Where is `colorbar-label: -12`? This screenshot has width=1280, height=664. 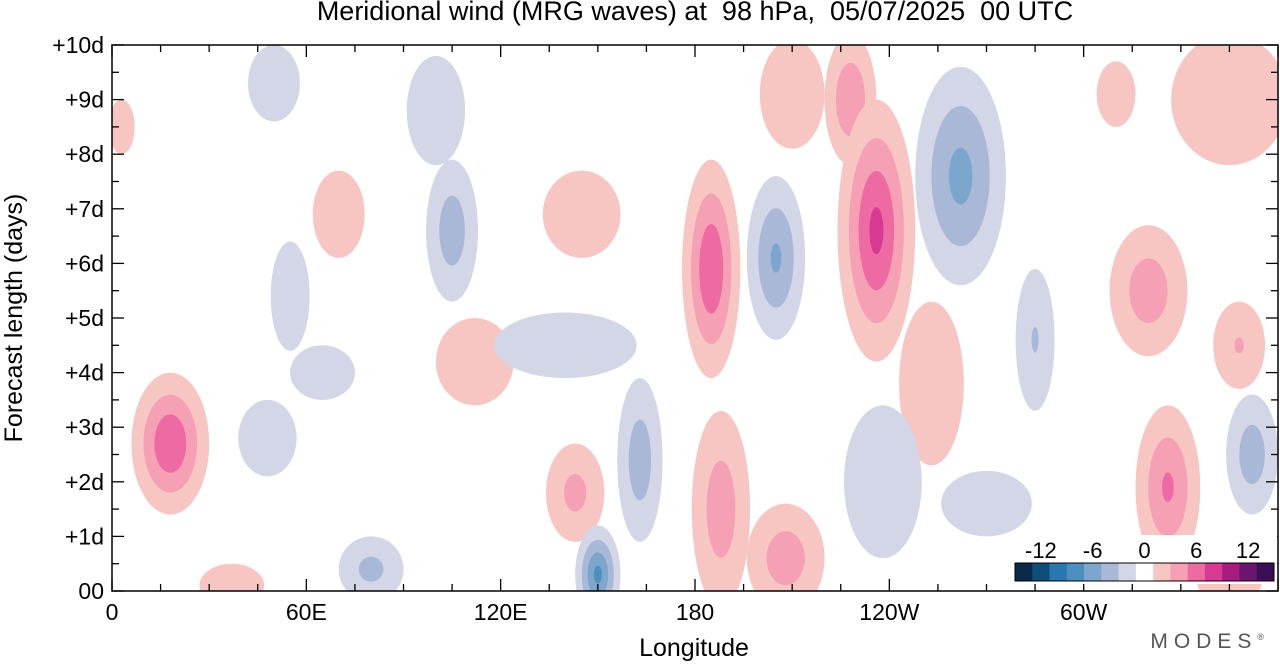
colorbar-label: -12 is located at coordinates (1041, 550).